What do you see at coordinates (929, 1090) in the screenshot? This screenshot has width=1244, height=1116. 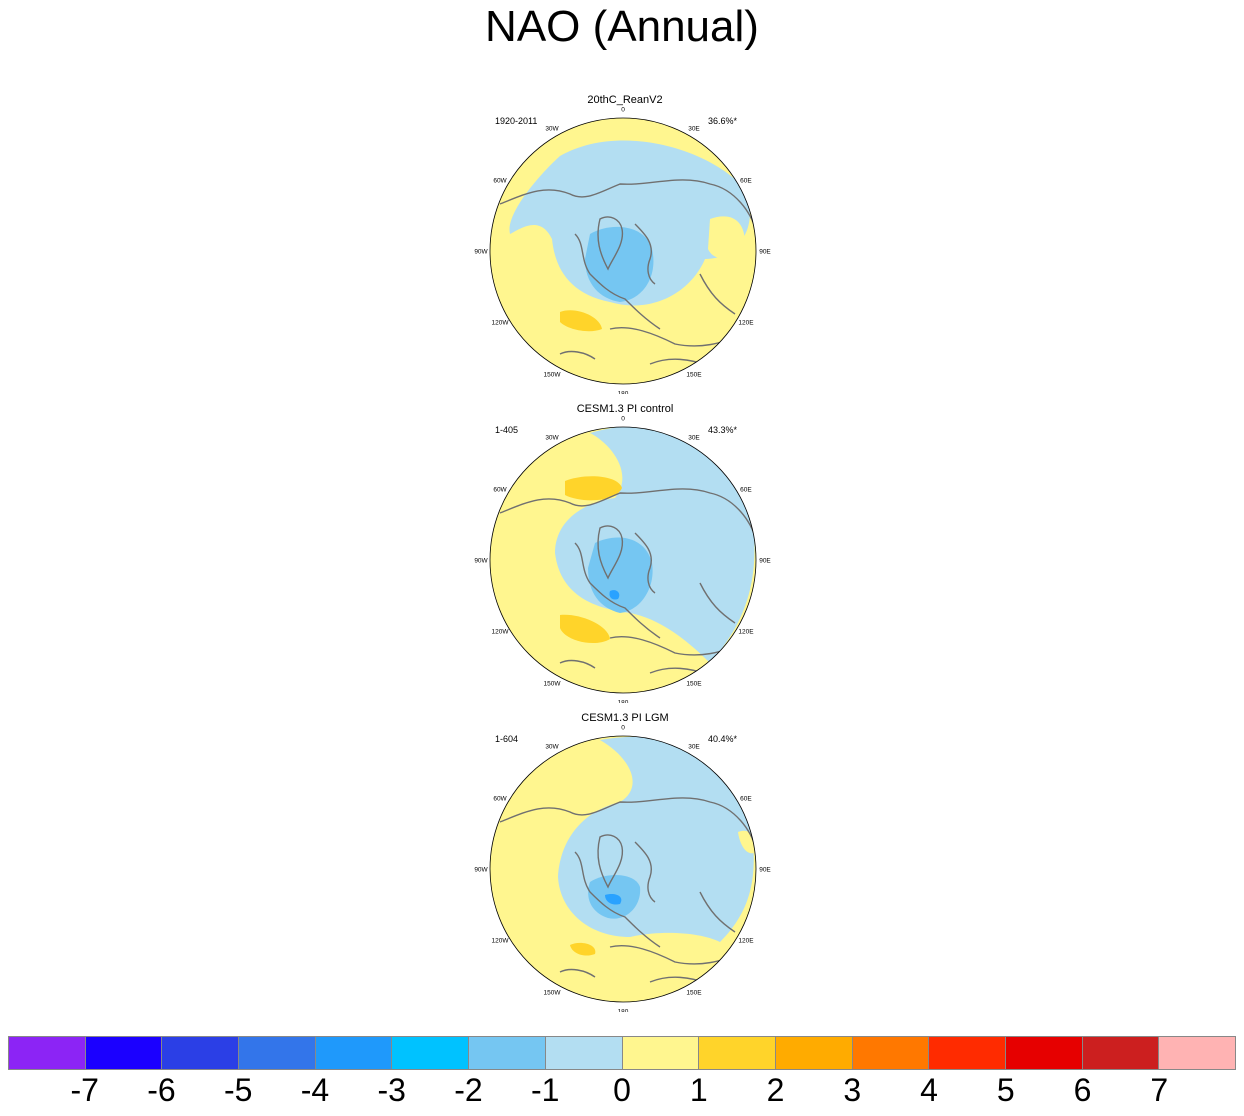 I see `colorbar-tick-label: 4` at bounding box center [929, 1090].